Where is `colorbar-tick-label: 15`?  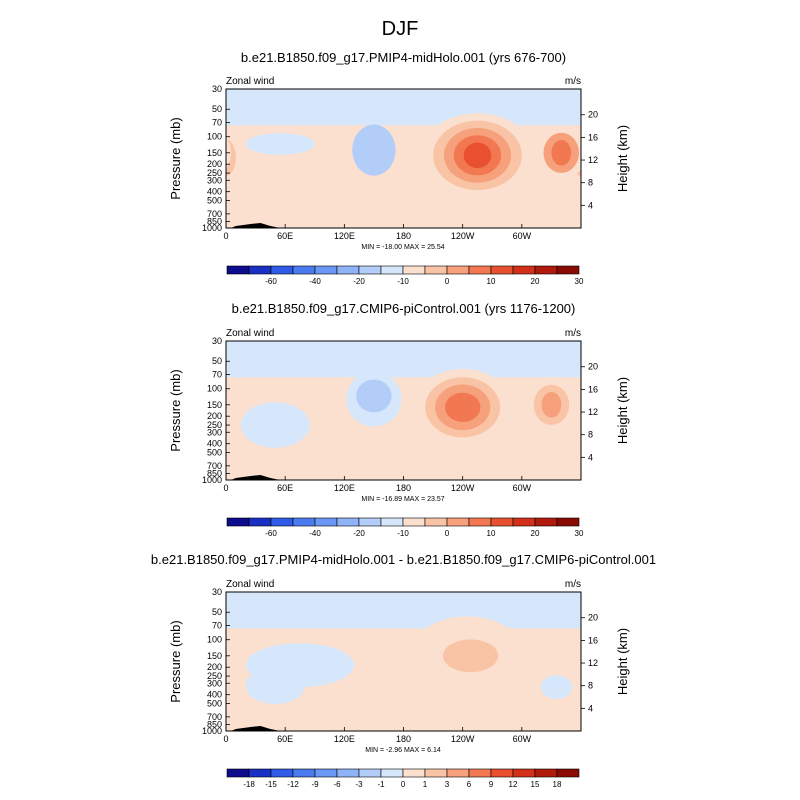
colorbar-tick-label: 15 is located at coordinates (535, 784).